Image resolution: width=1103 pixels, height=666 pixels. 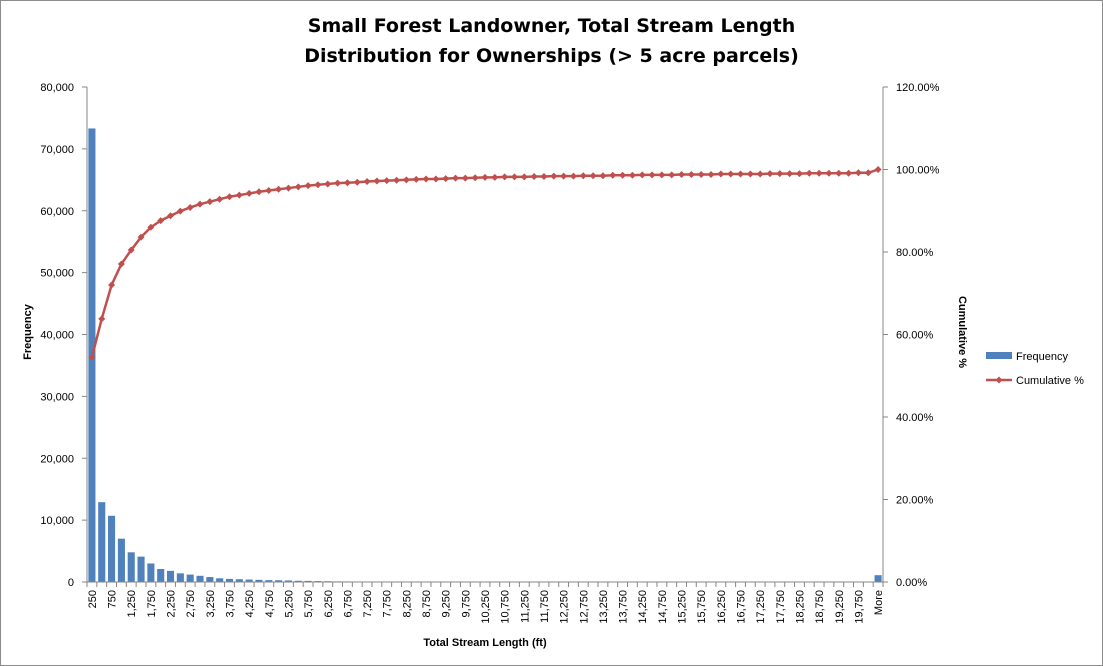 I want to click on x-tick-label: 18,750, so click(x=820, y=607).